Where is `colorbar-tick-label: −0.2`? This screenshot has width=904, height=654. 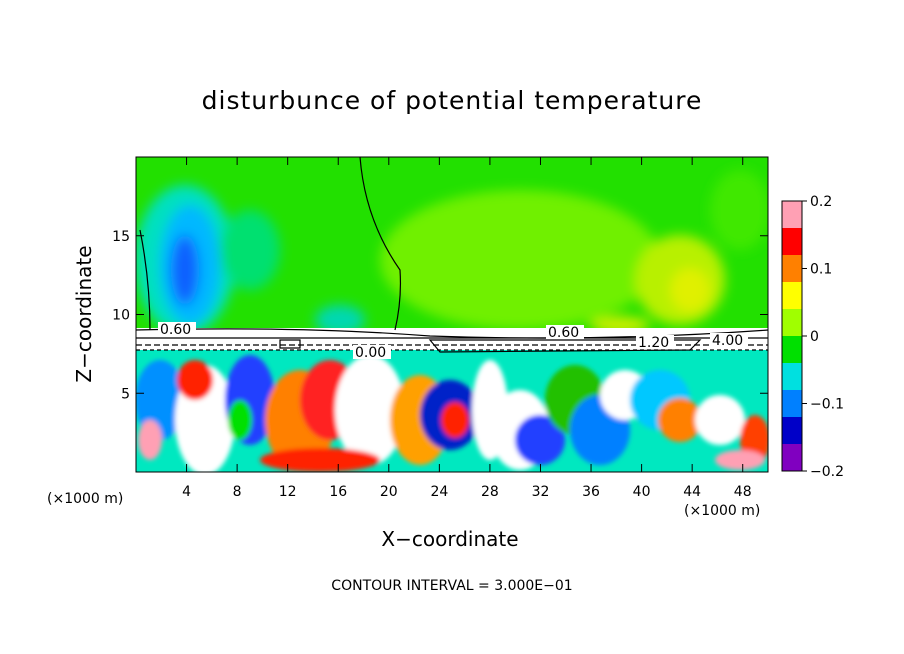
colorbar-tick-label: −0.2 is located at coordinates (827, 472).